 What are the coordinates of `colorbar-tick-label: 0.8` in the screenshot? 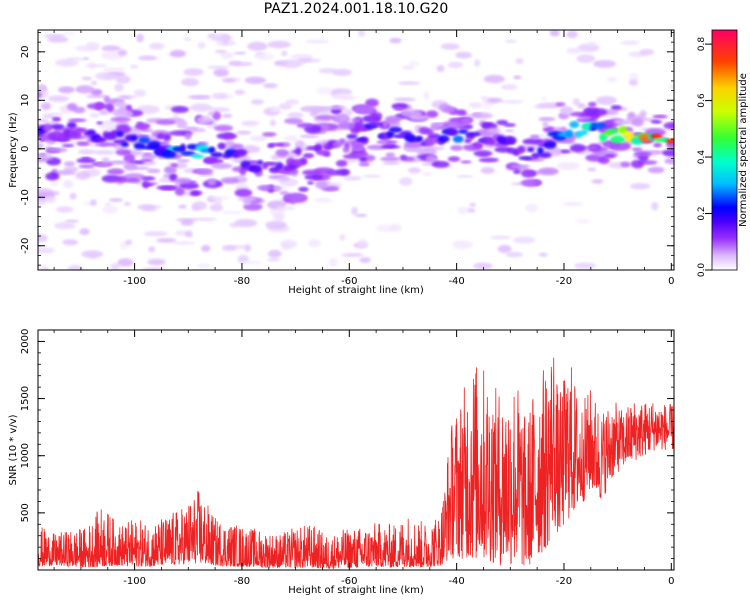 It's located at (702, 44).